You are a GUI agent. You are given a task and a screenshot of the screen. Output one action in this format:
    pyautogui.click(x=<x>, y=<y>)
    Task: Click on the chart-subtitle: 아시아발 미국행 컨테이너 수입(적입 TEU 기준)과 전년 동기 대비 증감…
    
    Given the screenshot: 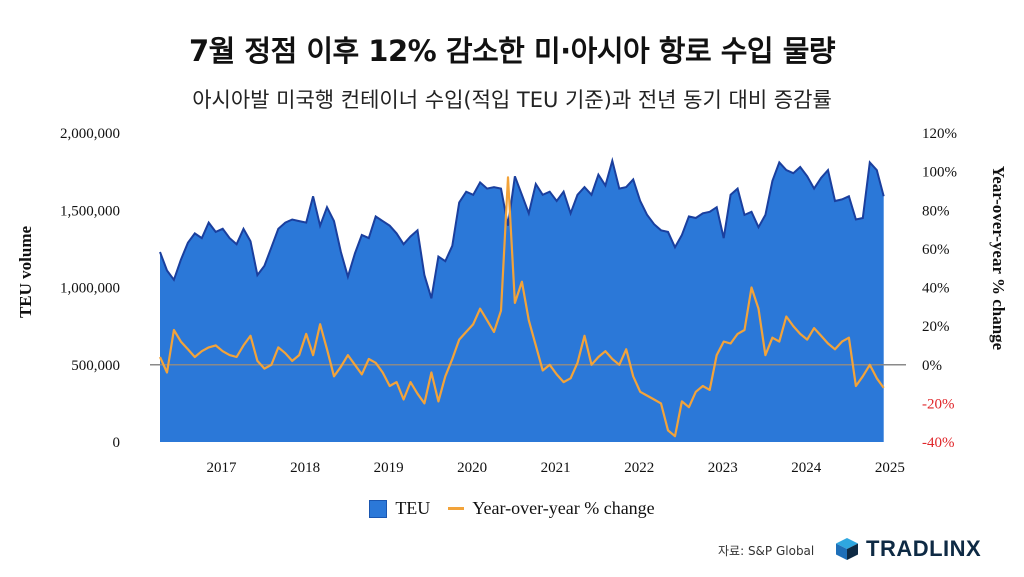 What is the action you would take?
    pyautogui.click(x=512, y=100)
    